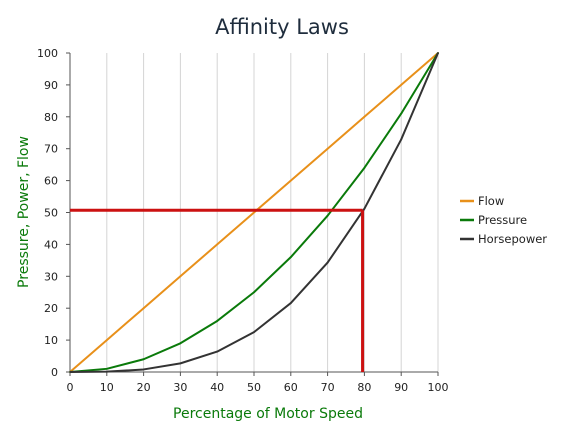 The width and height of the screenshot is (574, 430). I want to click on x-tick-label-90: 90, so click(401, 387).